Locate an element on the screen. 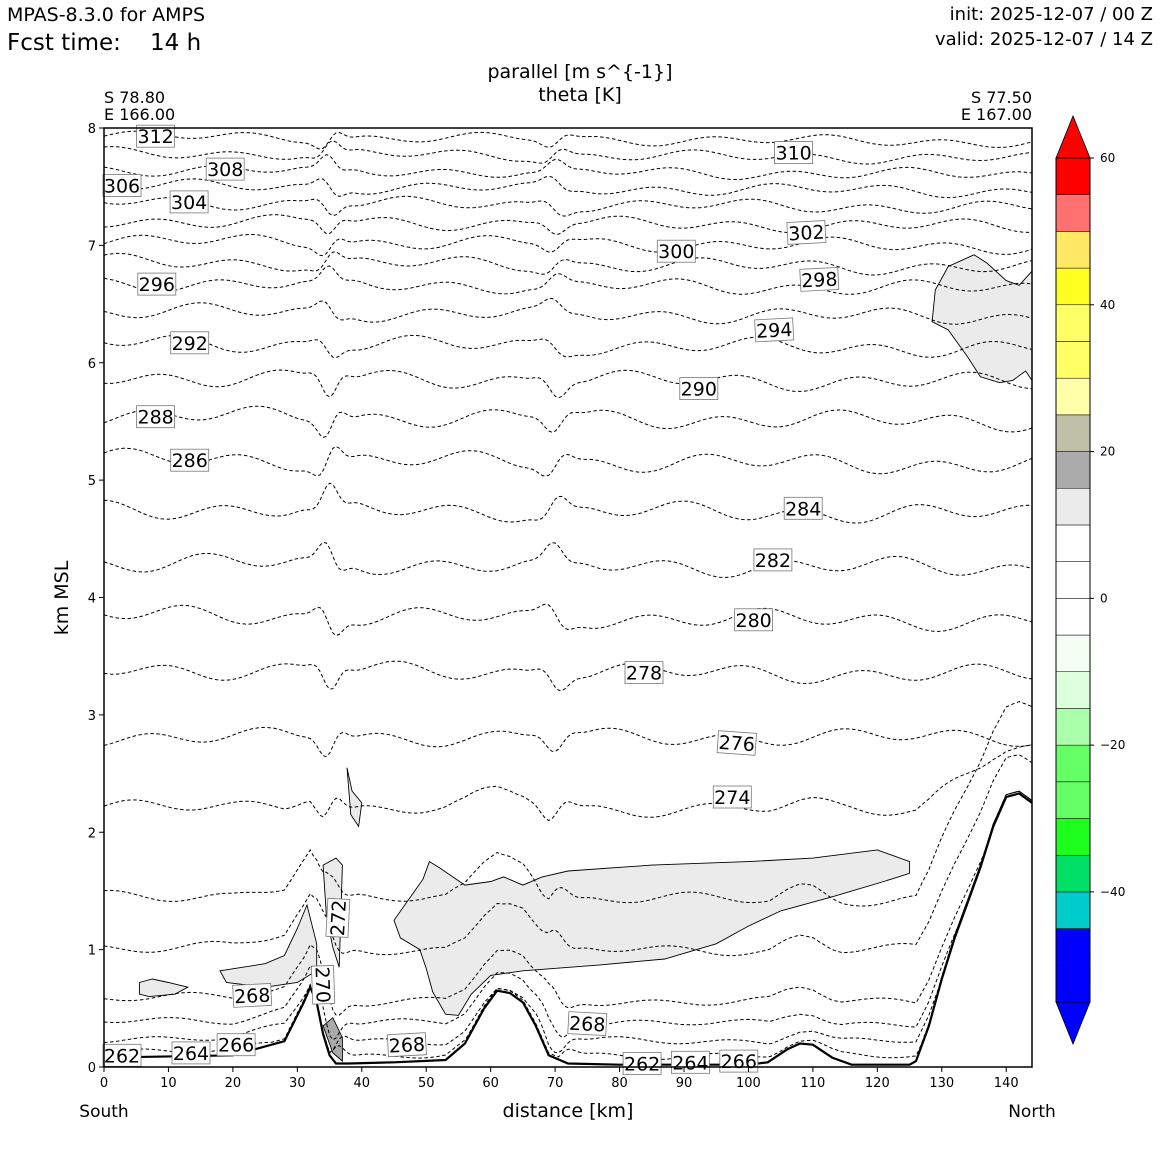 This screenshot has height=1160, width=1160. contour-label-264: 264 is located at coordinates (191, 1053).